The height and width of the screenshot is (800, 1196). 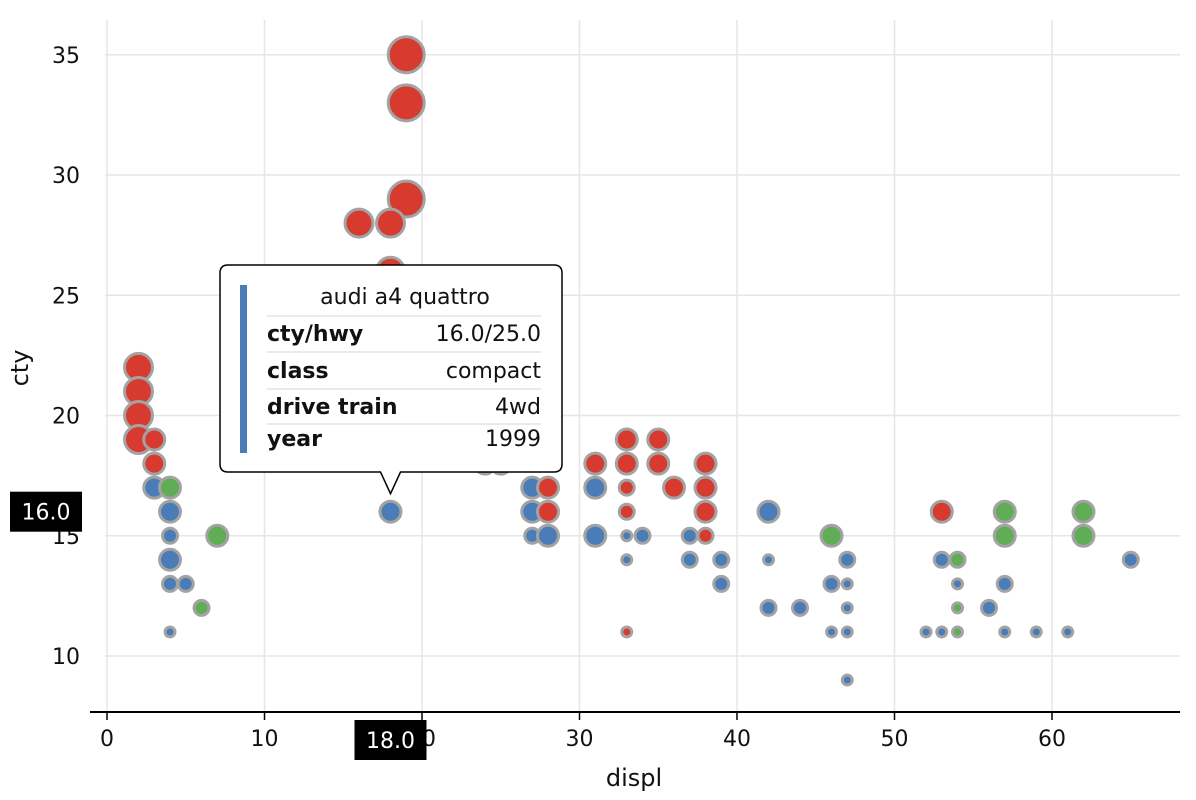 What do you see at coordinates (315, 334) in the screenshot?
I see `tooltip-row-key: cty/hwy` at bounding box center [315, 334].